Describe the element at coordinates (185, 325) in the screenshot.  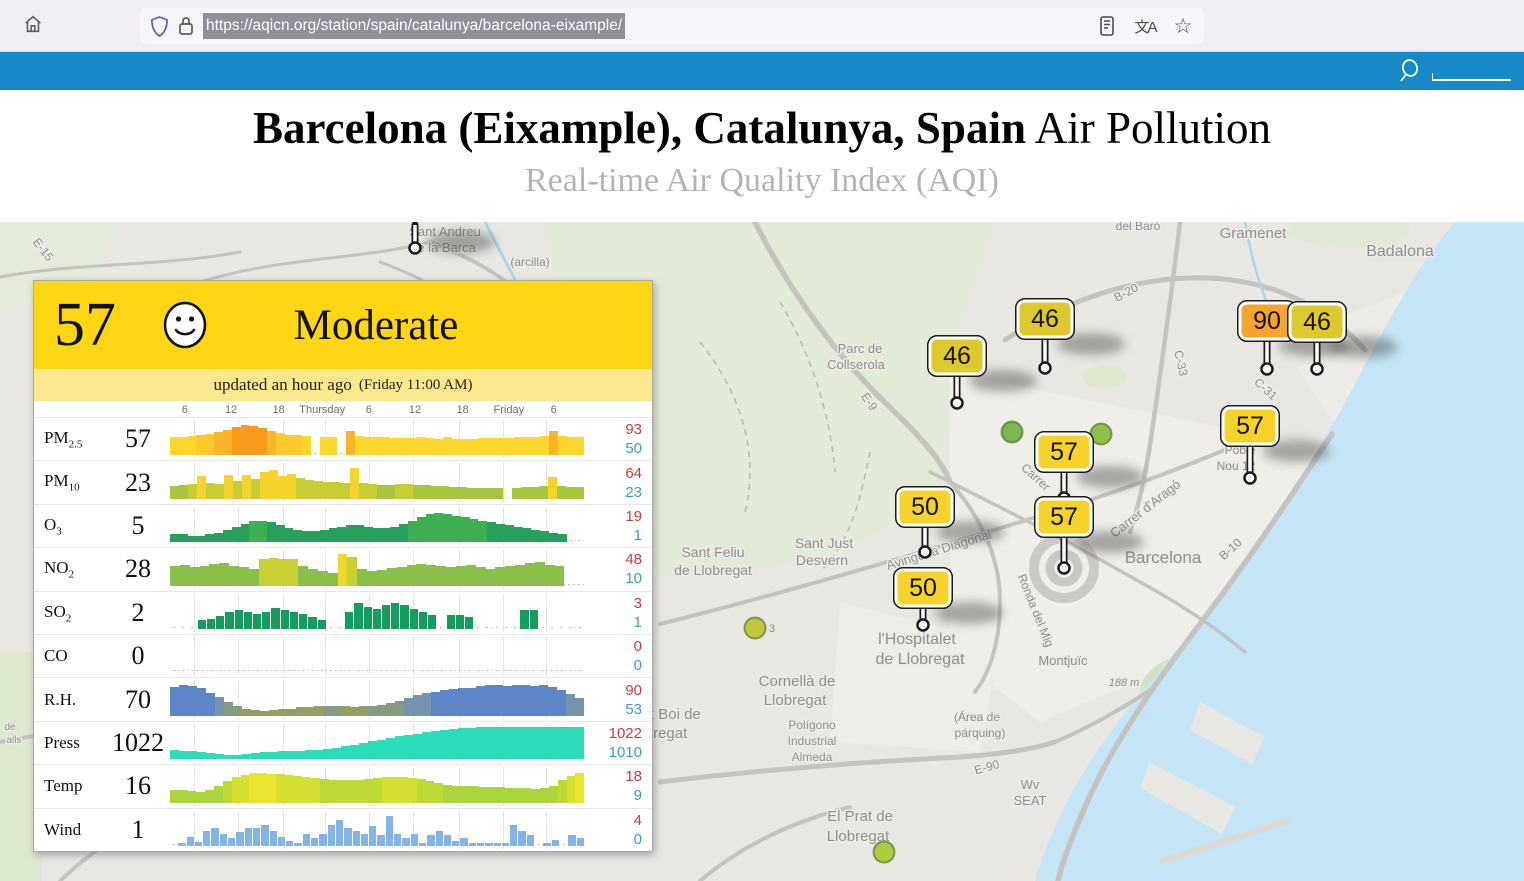
I see `smiley-face-icon` at that location.